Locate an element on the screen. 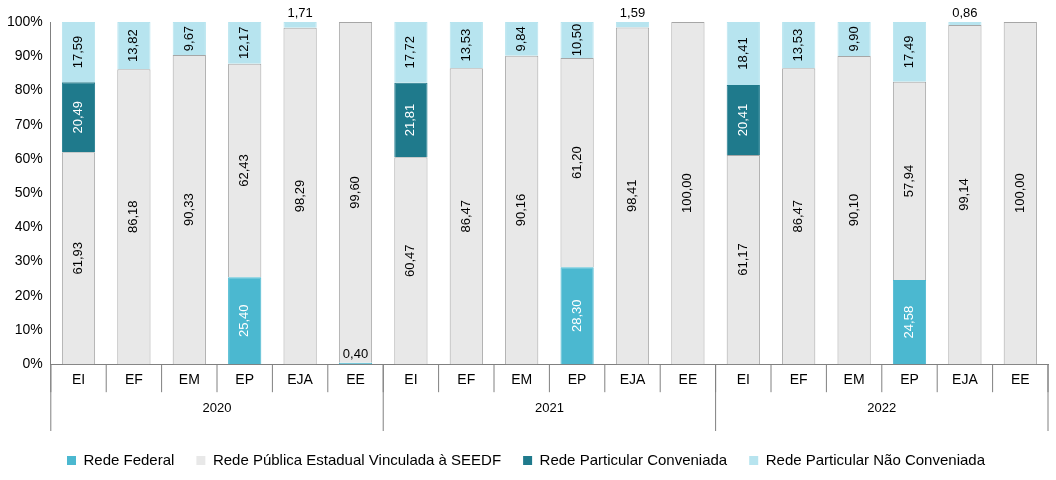  data-label: 1,59 is located at coordinates (632, 13).